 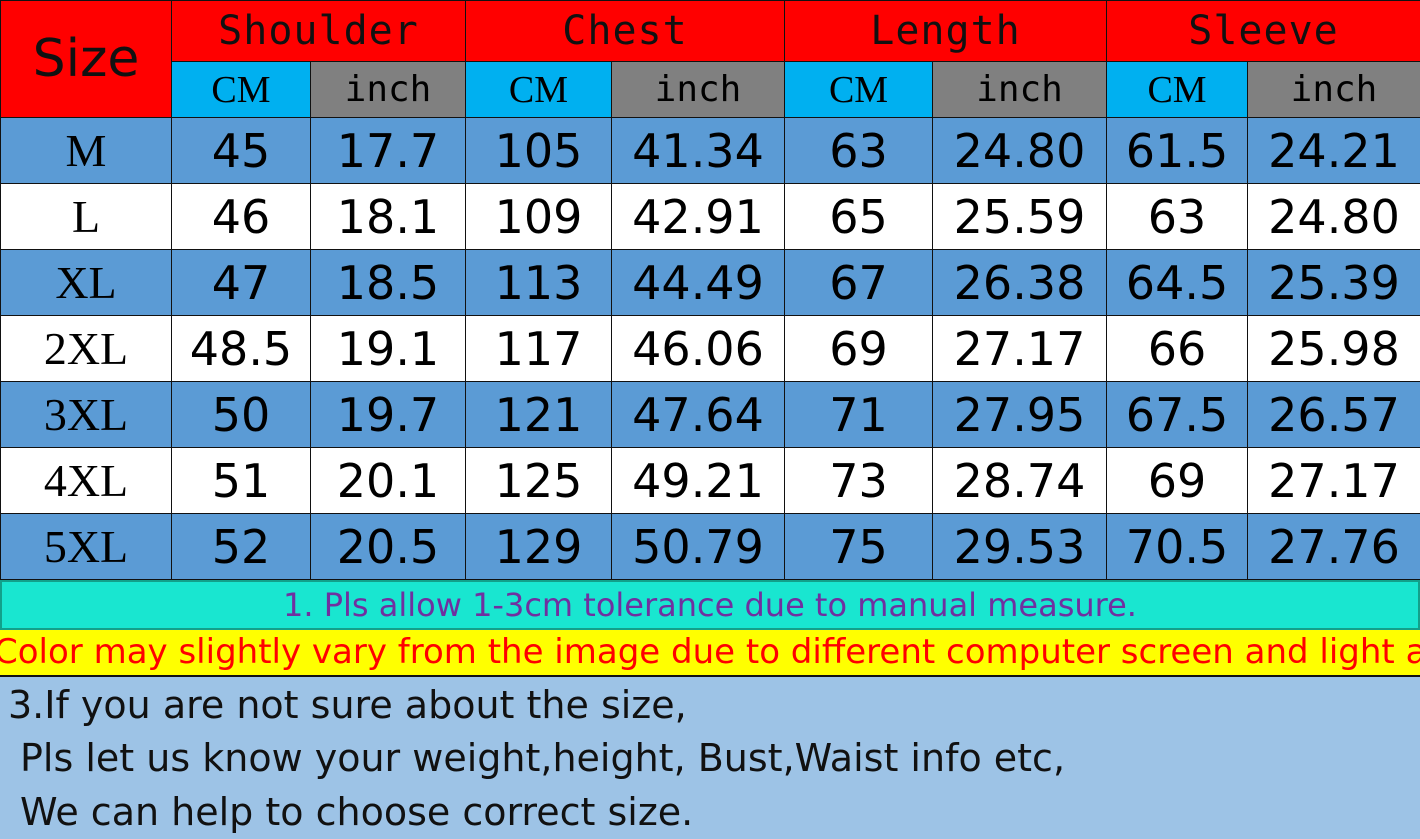 I want to click on measurement-cell: 67.5, so click(x=1177, y=414).